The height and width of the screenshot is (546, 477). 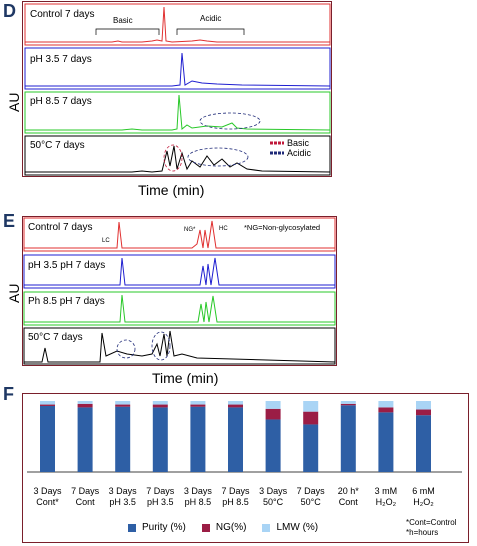 I want to click on panel-e-trace-ph35, so click(x=179, y=271).